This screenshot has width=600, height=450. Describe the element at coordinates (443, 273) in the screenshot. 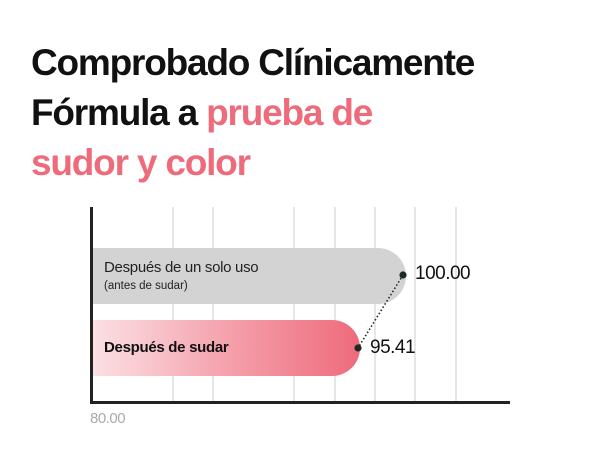

I see `value-label-before-sweat: 100.00` at that location.